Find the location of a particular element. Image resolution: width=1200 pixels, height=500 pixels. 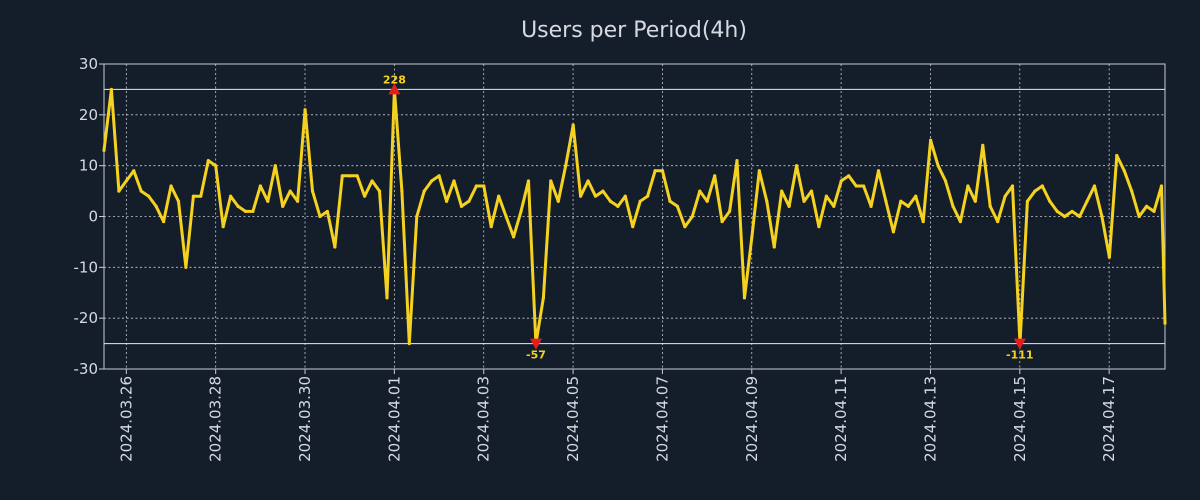

max-marker is located at coordinates (394, 89).